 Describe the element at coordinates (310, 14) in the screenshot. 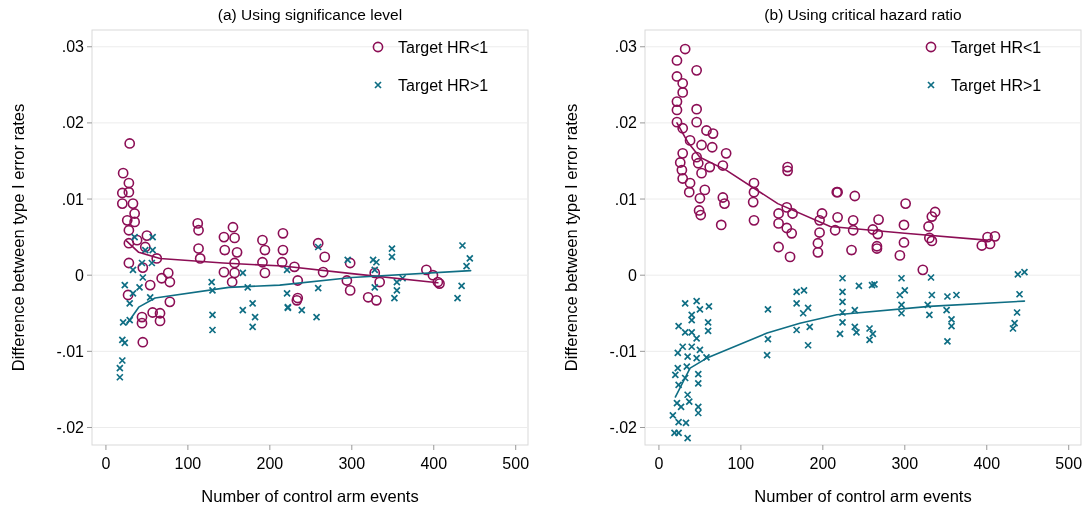

I see `chart-title: (a) Using significance level` at that location.